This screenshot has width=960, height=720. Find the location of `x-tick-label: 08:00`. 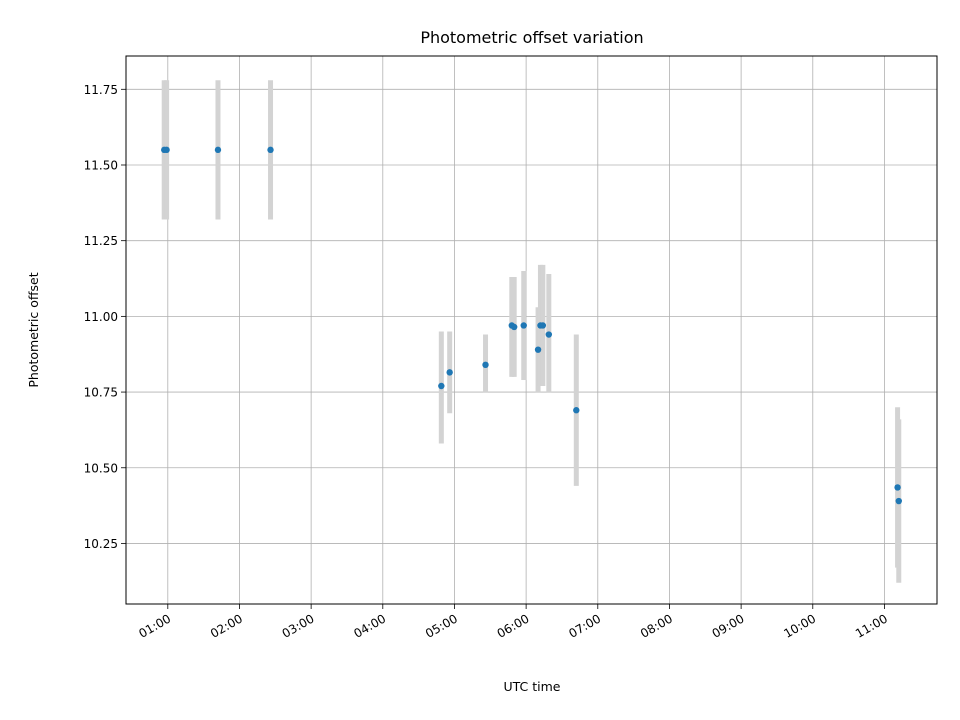

x-tick-label: 08:00 is located at coordinates (656, 625).